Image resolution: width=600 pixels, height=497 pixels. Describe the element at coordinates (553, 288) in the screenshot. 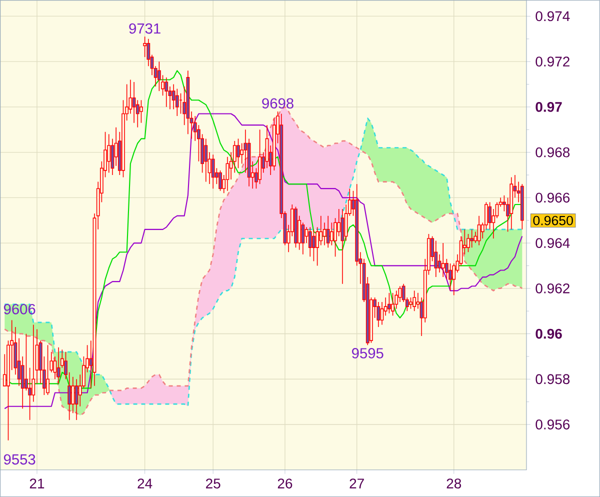

I see `y-tick-label: 0.962` at that location.